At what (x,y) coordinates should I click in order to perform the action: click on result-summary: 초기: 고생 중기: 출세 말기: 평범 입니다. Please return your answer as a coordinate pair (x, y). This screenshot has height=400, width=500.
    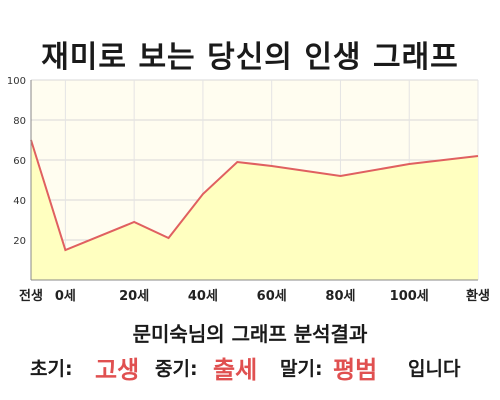
    Looking at the image, I should click on (250, 367).